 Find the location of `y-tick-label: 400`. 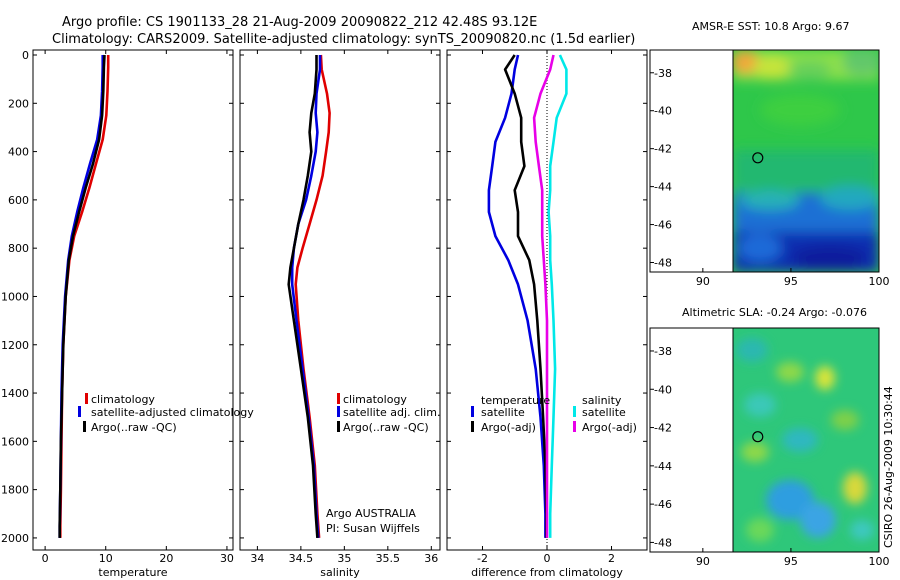

y-tick-label: 400 is located at coordinates (18, 152).